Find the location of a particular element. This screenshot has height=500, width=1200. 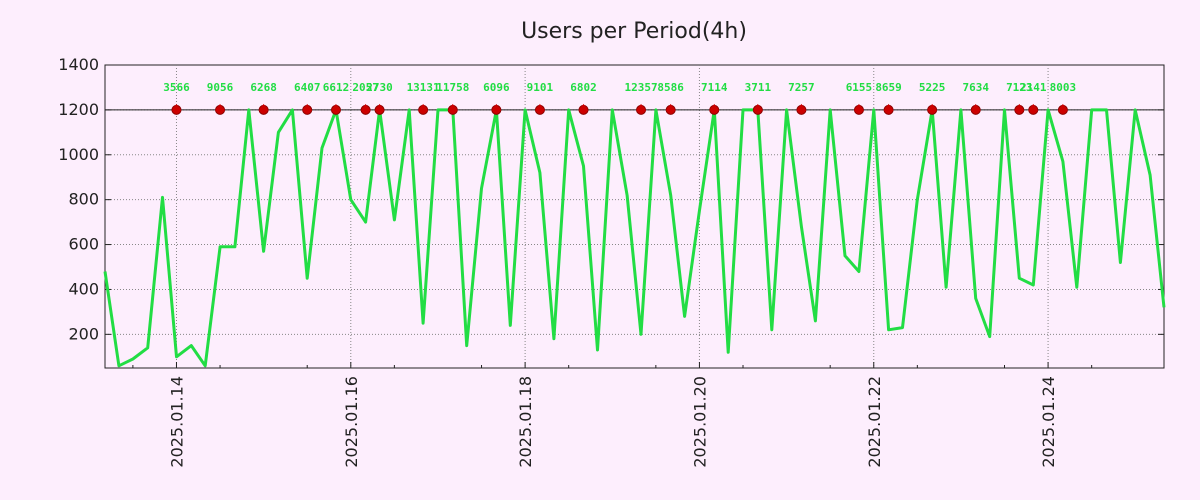

peak-label: 7123 is located at coordinates (1019, 87).